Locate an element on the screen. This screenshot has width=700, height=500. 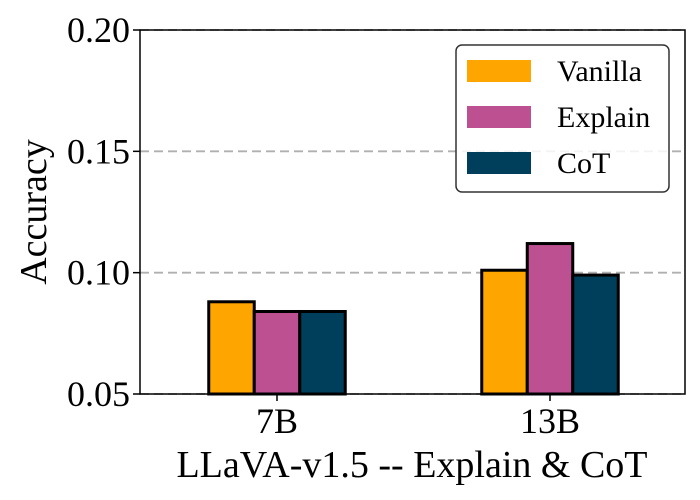
bar-cot-13b is located at coordinates (595, 334).